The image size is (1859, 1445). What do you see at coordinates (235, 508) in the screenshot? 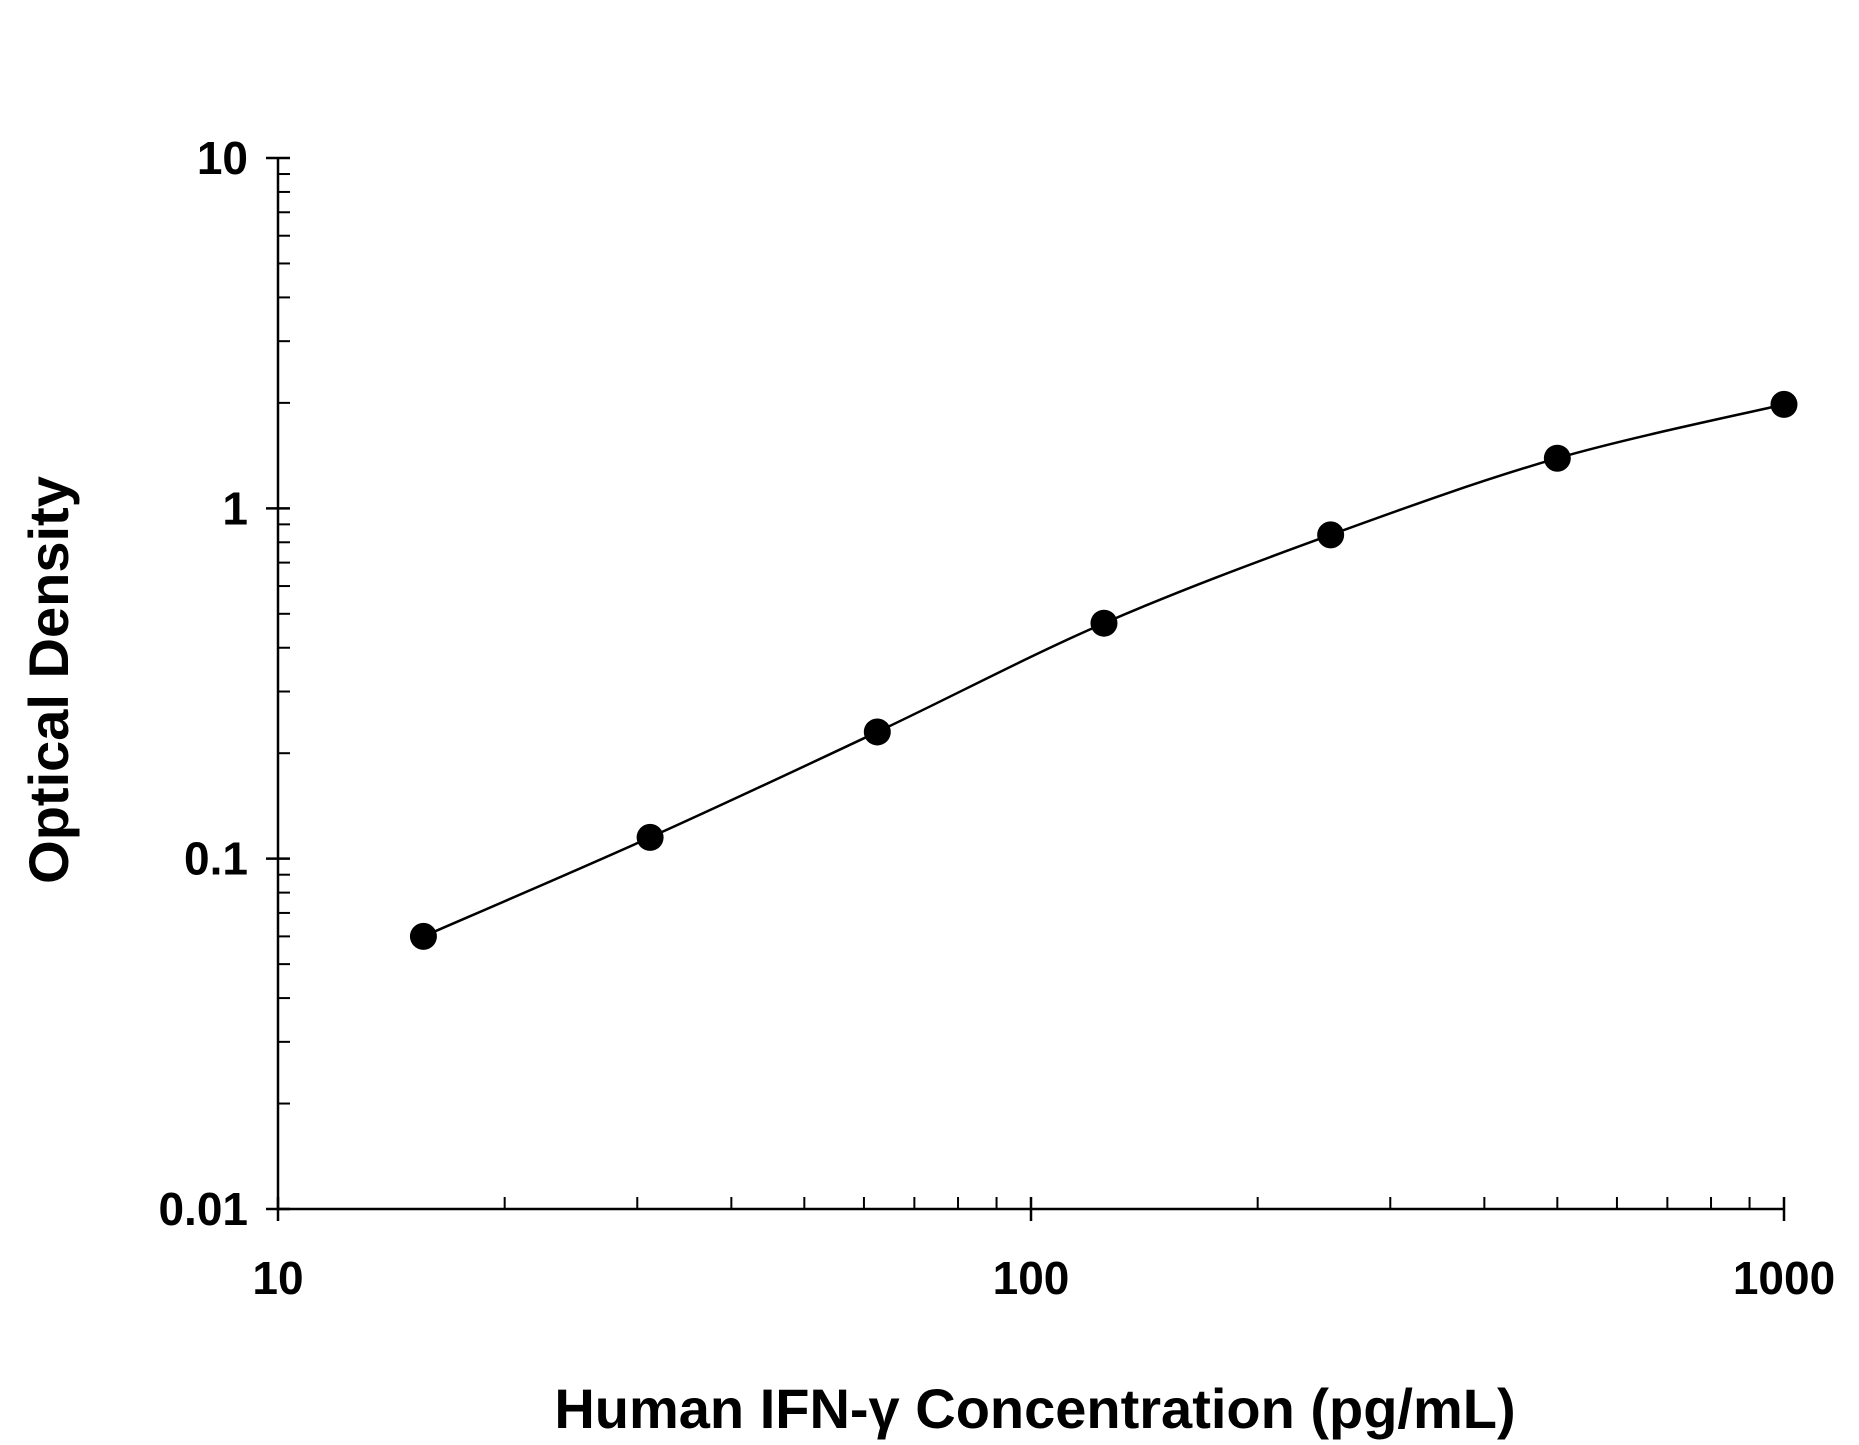
I see `y-tick-label: 1` at bounding box center [235, 508].